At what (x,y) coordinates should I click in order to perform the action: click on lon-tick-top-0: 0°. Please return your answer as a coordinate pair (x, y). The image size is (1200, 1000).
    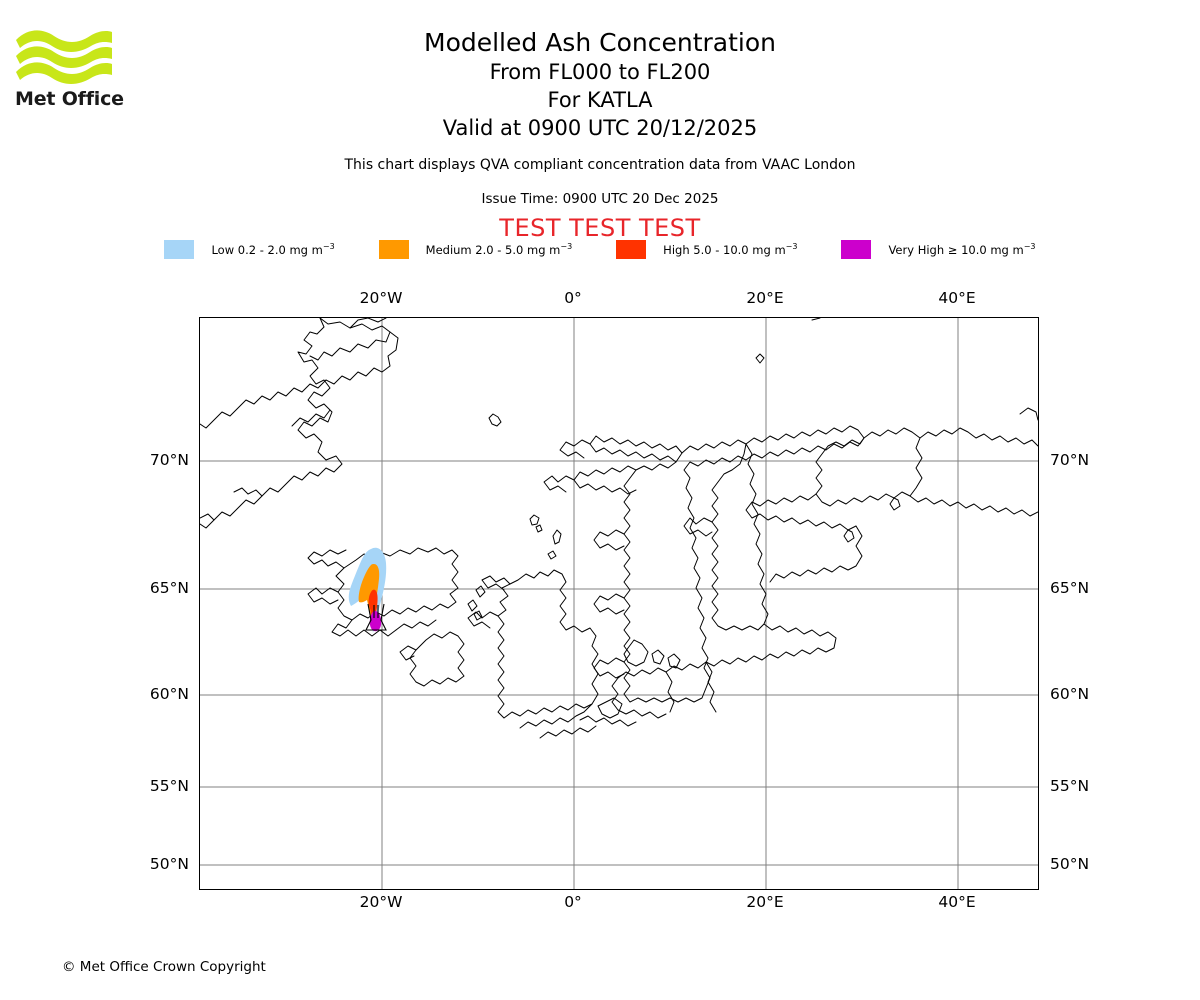
    Looking at the image, I should click on (573, 298).